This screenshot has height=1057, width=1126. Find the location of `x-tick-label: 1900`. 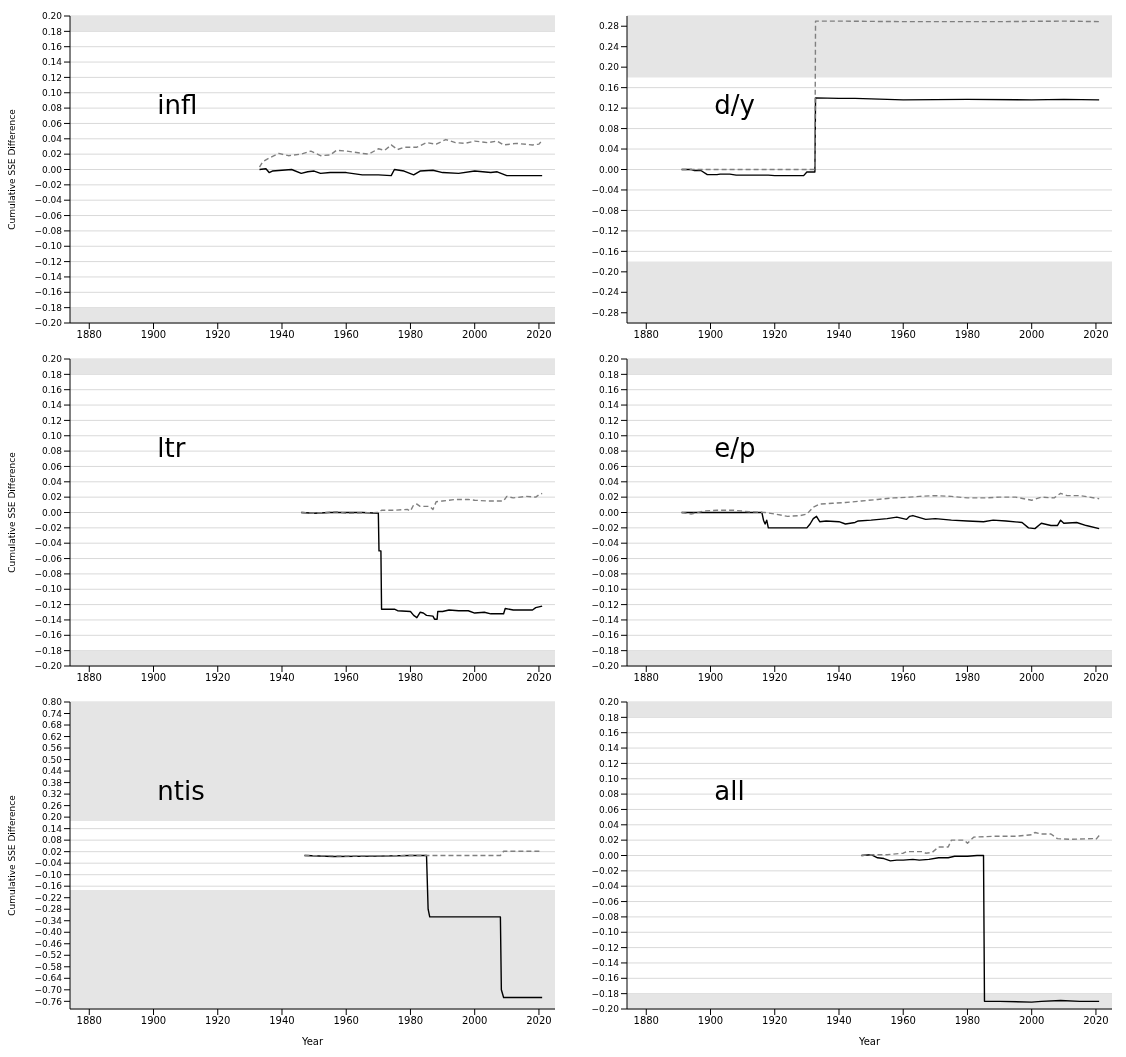

x-tick-label: 1900 is located at coordinates (153, 678).